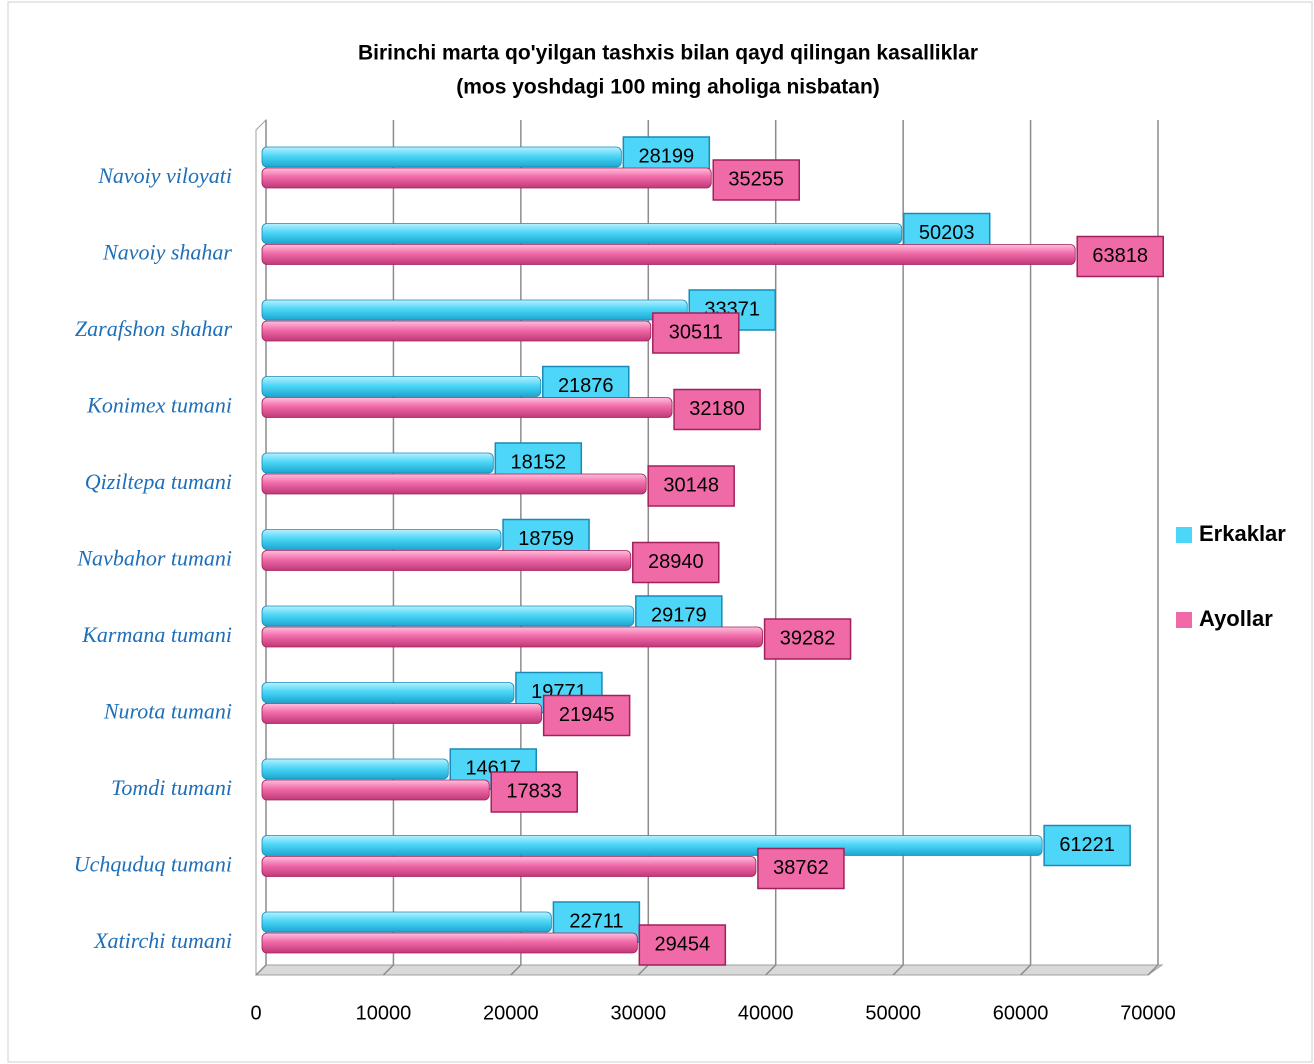  What do you see at coordinates (1148, 1013) in the screenshot?
I see `x-tick-label: 70000` at bounding box center [1148, 1013].